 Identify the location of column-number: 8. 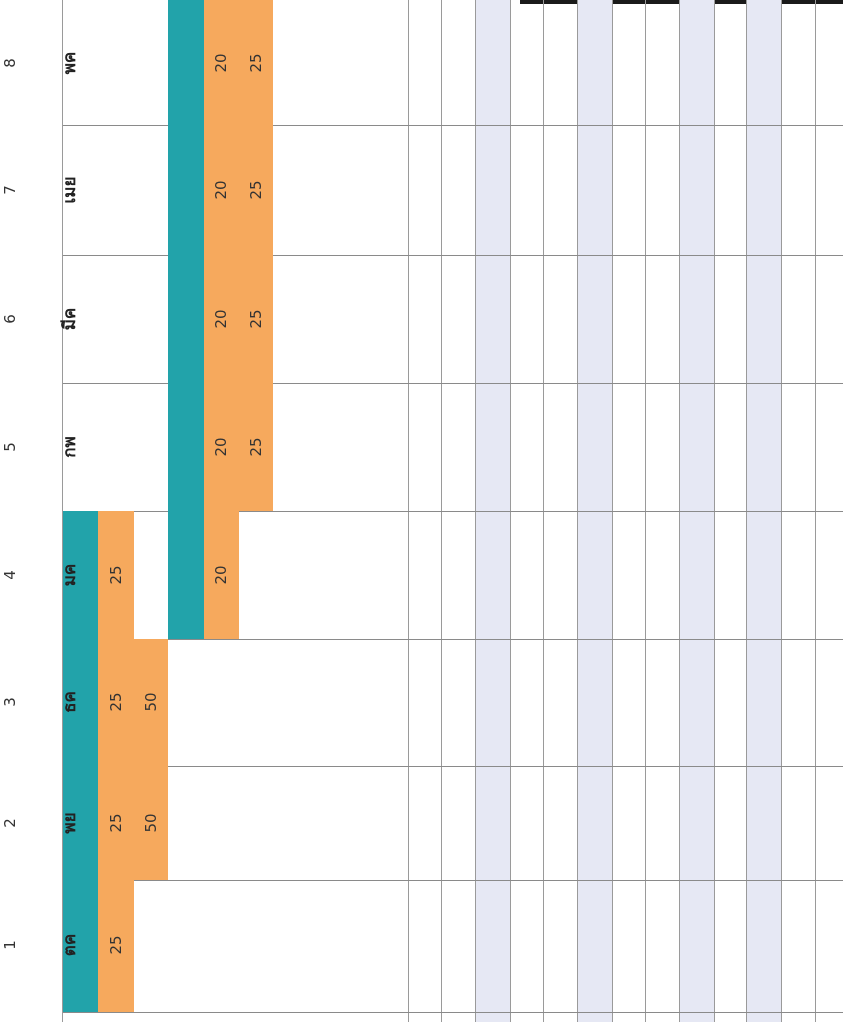
(10, 63).